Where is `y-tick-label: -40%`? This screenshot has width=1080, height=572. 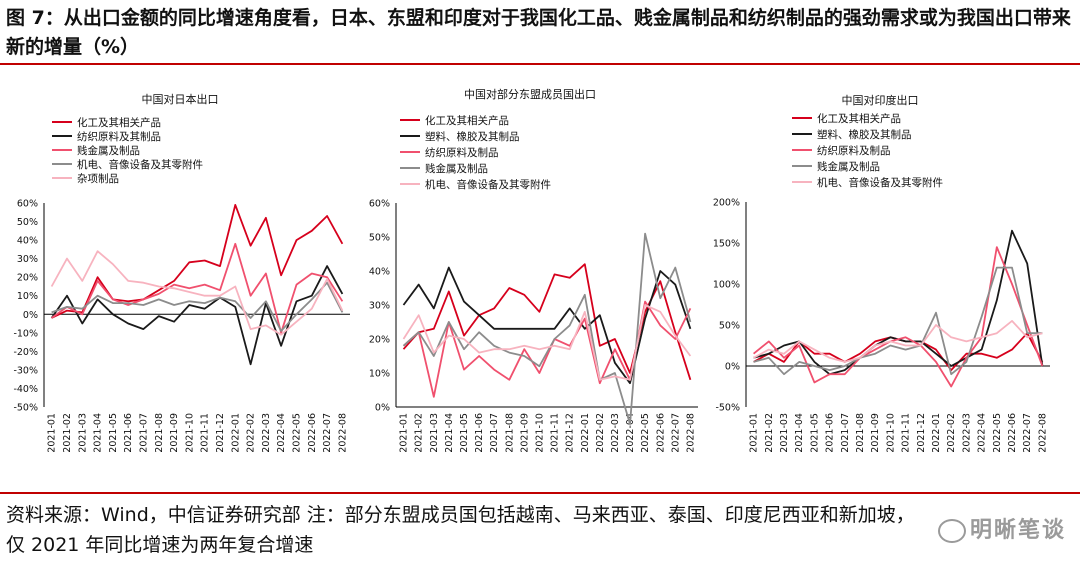 y-tick-label: -40% is located at coordinates (25, 389).